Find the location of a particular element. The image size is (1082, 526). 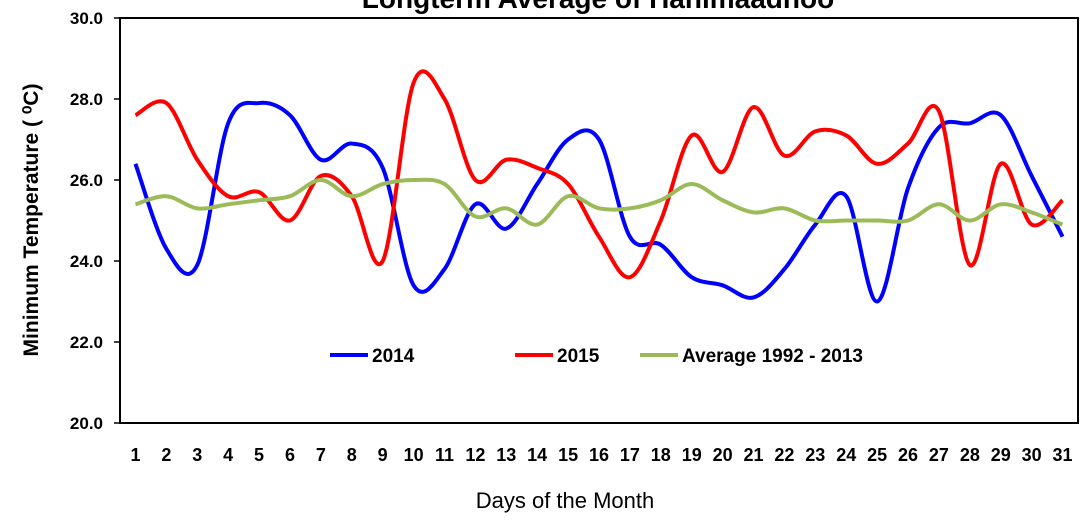

x-tick-label: 17 is located at coordinates (630, 455).